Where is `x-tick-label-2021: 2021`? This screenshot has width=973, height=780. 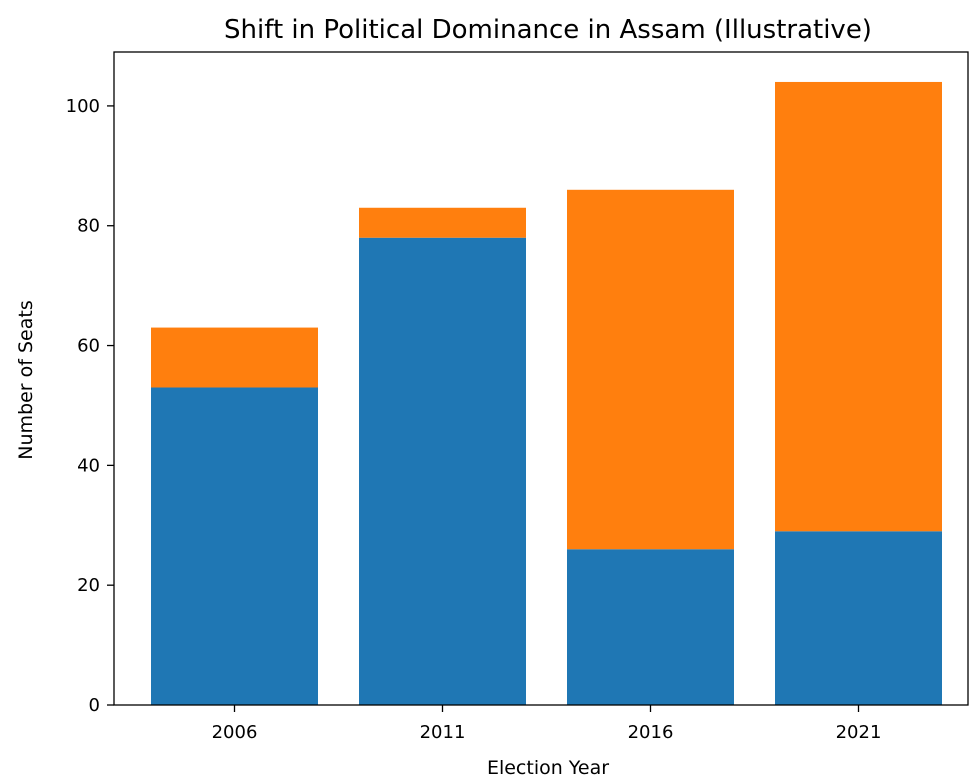
x-tick-label-2021: 2021 is located at coordinates (859, 732).